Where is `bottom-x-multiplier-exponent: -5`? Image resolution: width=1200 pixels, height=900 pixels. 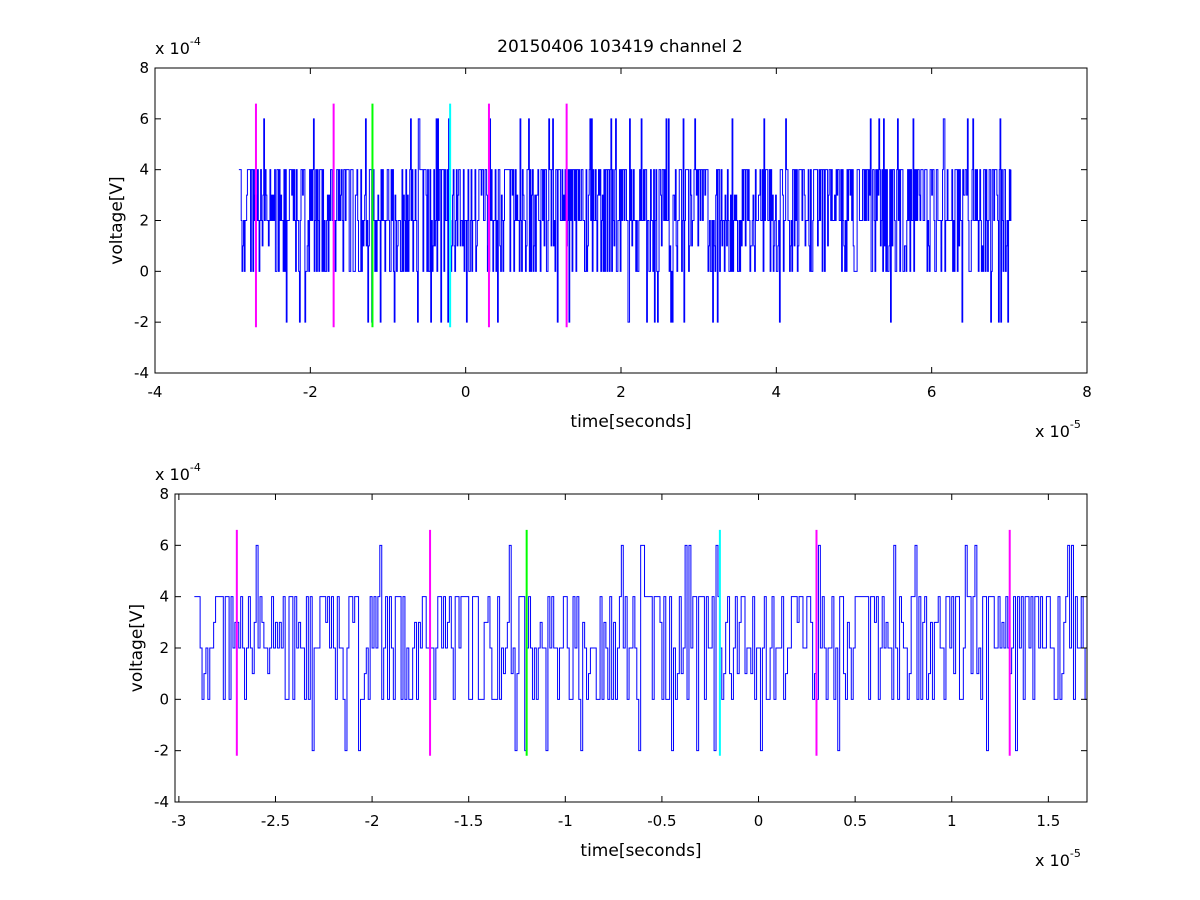 bottom-x-multiplier-exponent: -5 is located at coordinates (1075, 853).